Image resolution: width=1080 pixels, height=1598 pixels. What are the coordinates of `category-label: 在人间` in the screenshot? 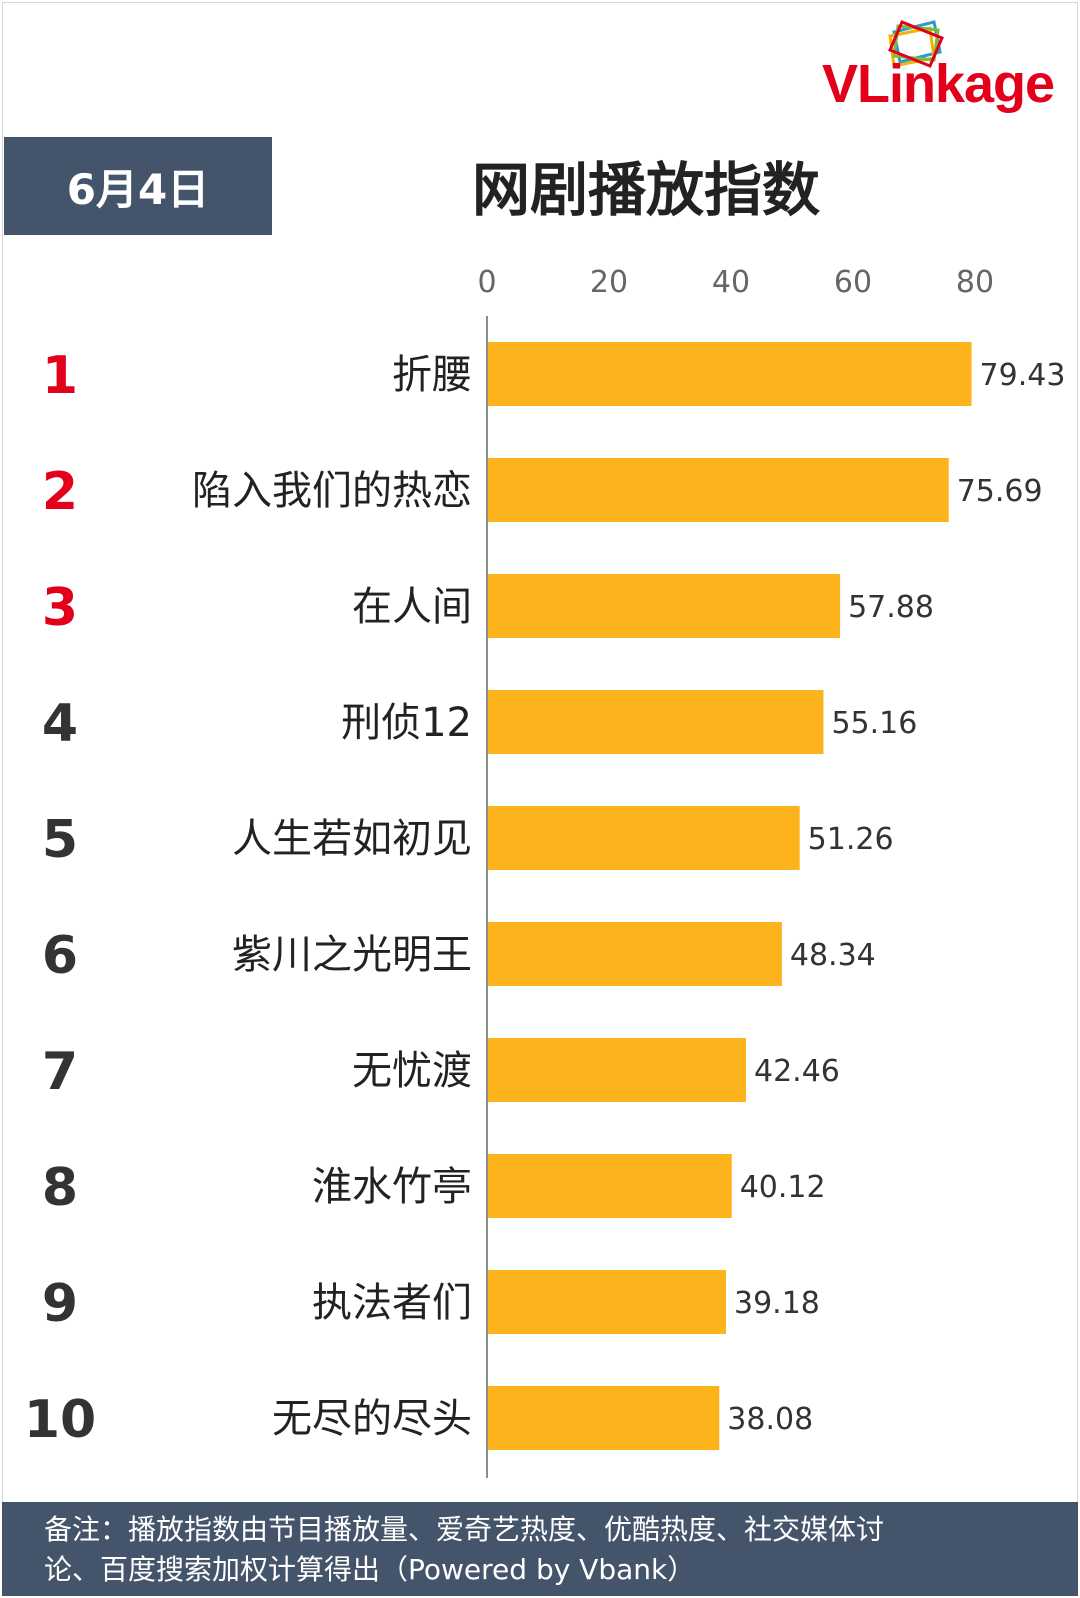 It's located at (412, 607).